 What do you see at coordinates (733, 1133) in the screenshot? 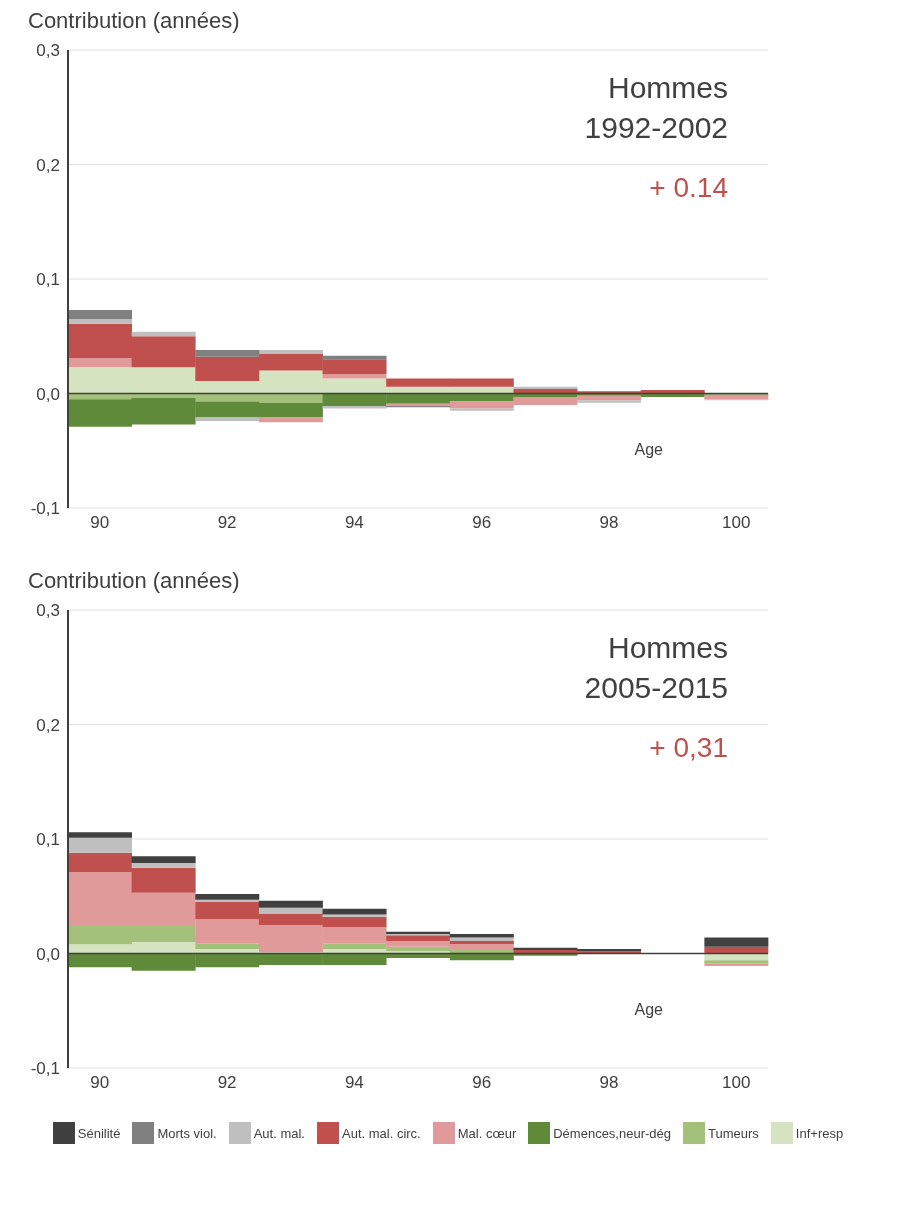
I see `legend-label: Tumeurs` at bounding box center [733, 1133].